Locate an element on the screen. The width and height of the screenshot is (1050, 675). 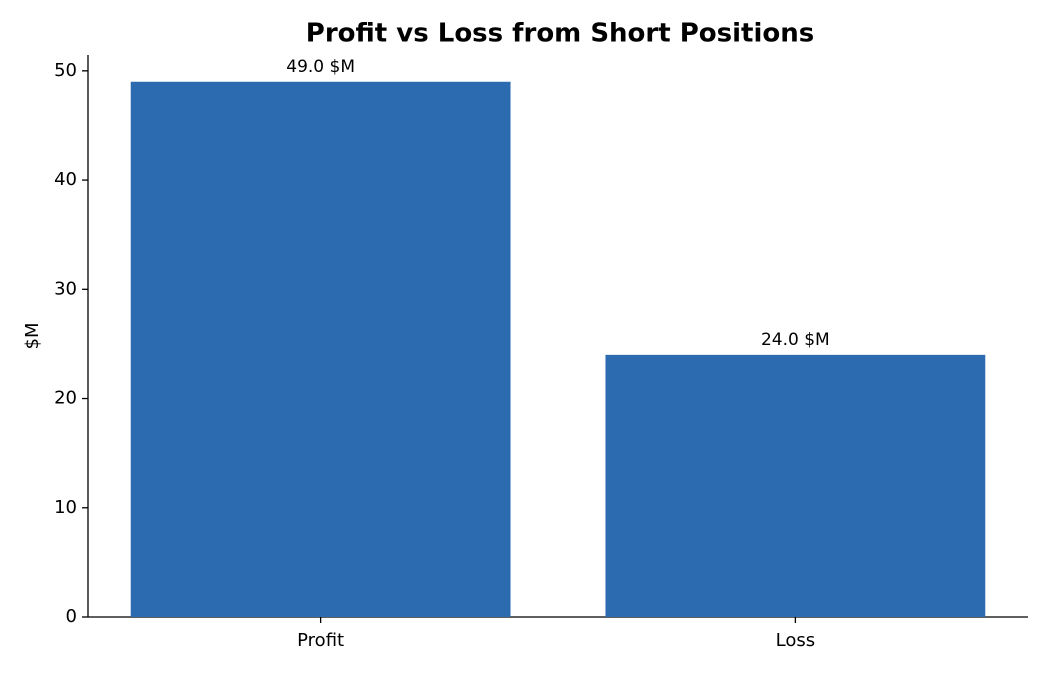
y-tick-label: 0 is located at coordinates (71, 616).